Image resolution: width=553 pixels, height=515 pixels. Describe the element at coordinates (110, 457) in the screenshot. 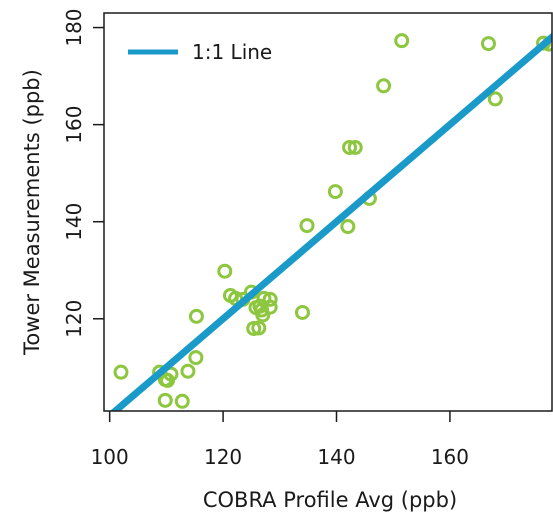

I see `x-tick-label: 100` at that location.